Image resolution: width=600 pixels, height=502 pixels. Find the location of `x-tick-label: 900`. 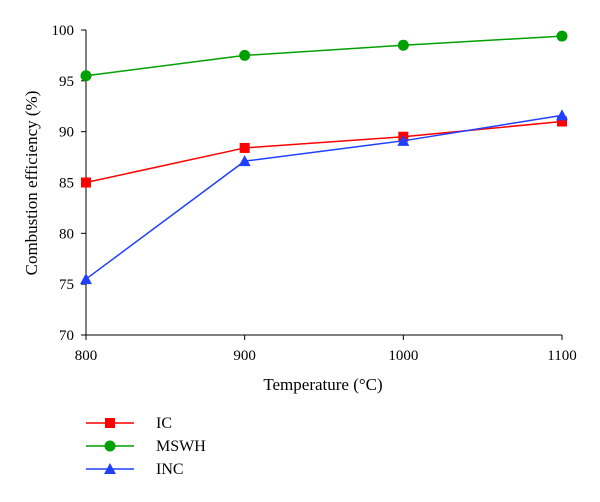

x-tick-label: 900 is located at coordinates (244, 356).